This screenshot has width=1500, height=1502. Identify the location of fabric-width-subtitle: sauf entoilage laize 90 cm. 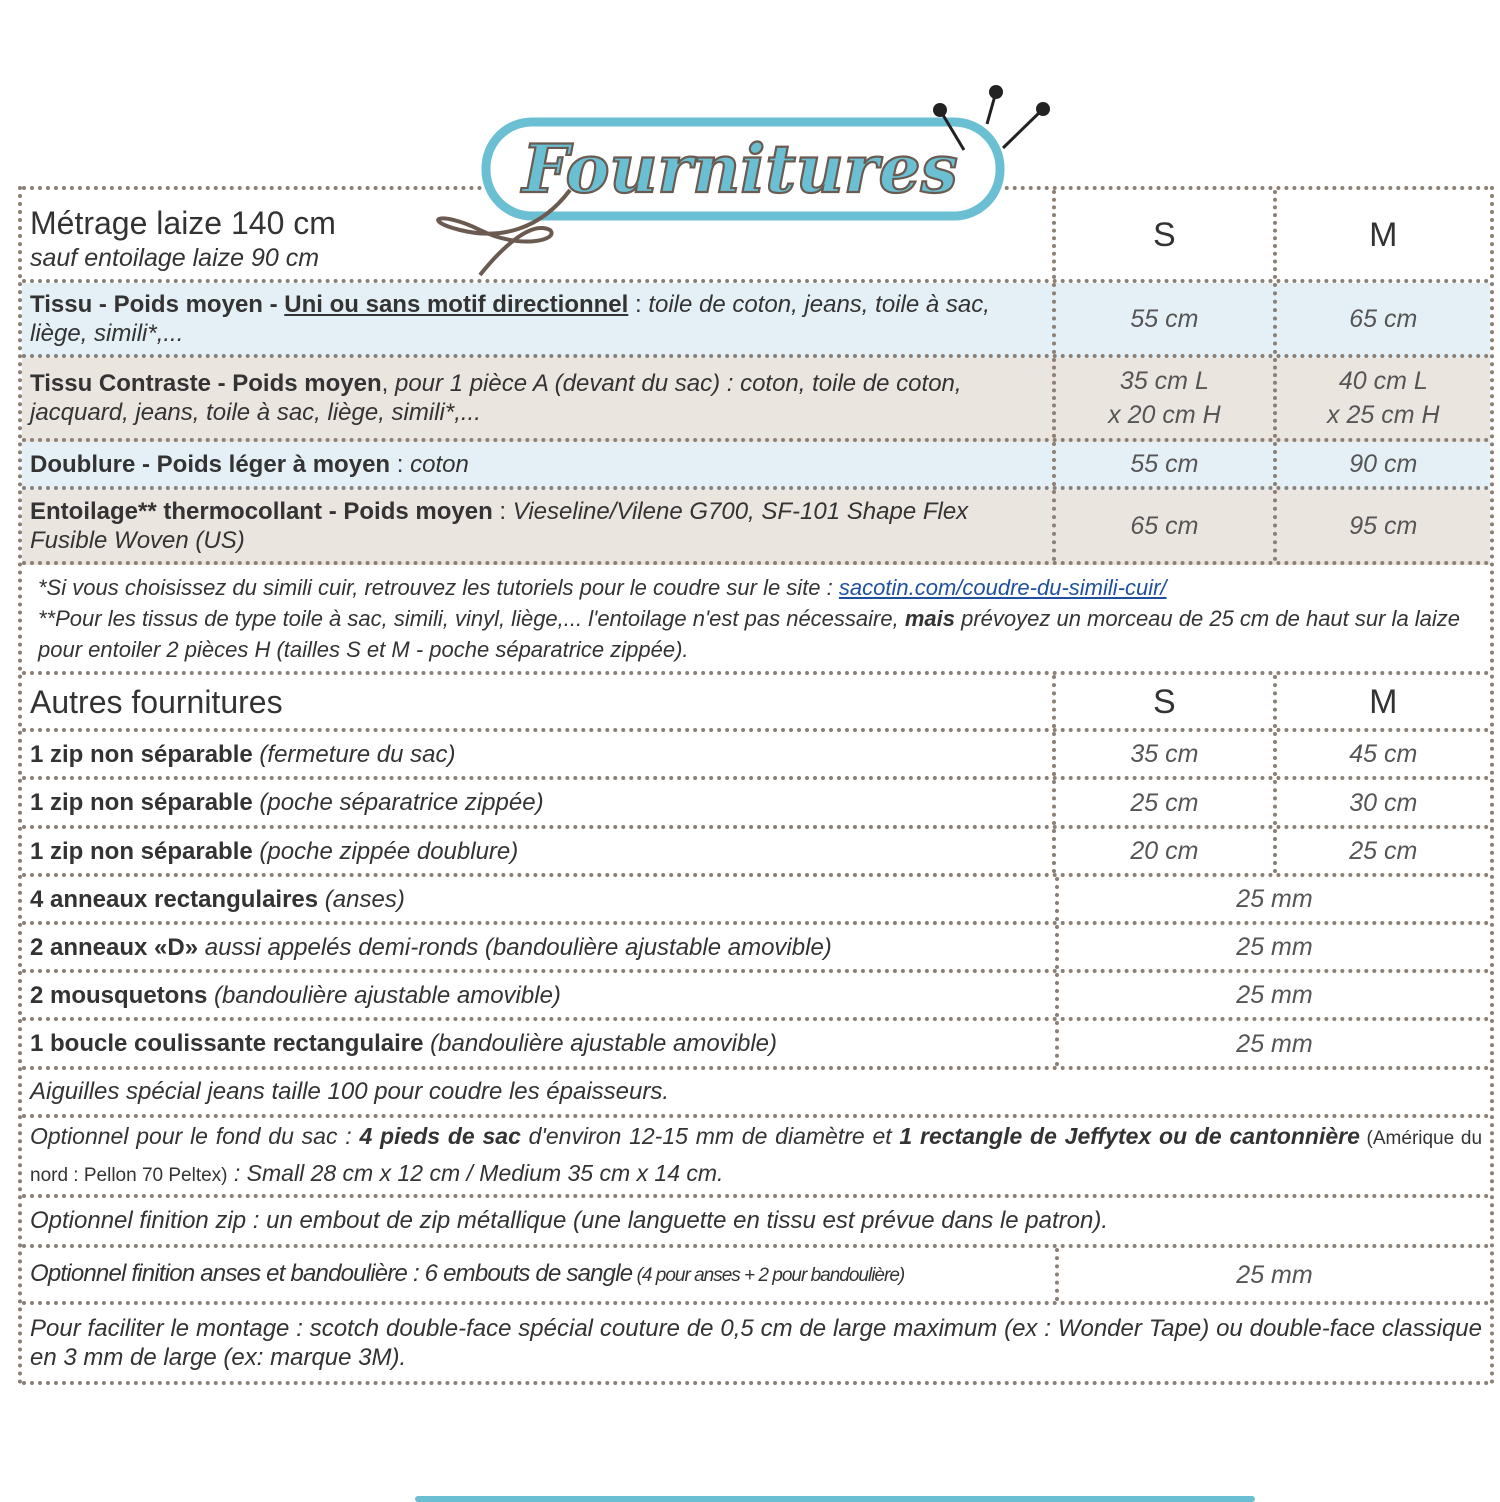
(175, 258).